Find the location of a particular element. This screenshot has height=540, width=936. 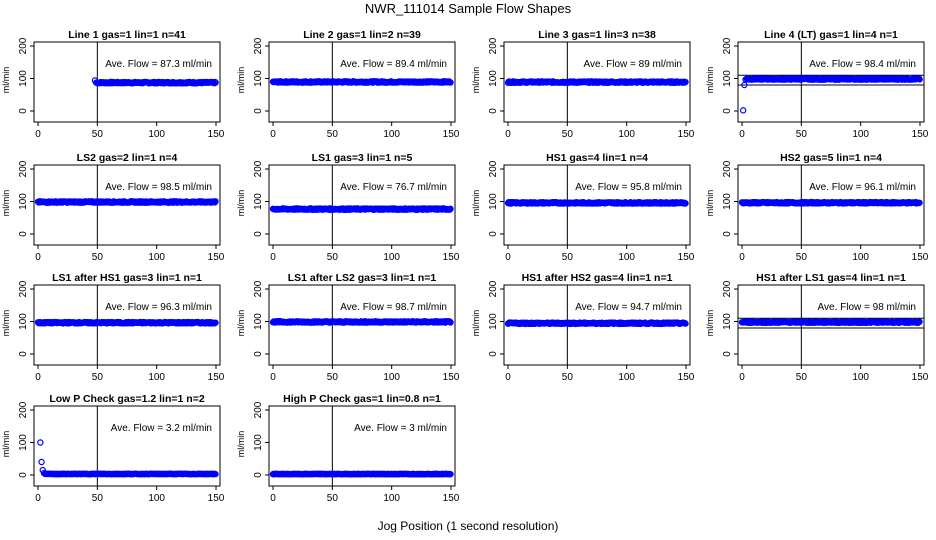

figure-x-axis-title: Jog Position (1 second resolution) is located at coordinates (468, 526).